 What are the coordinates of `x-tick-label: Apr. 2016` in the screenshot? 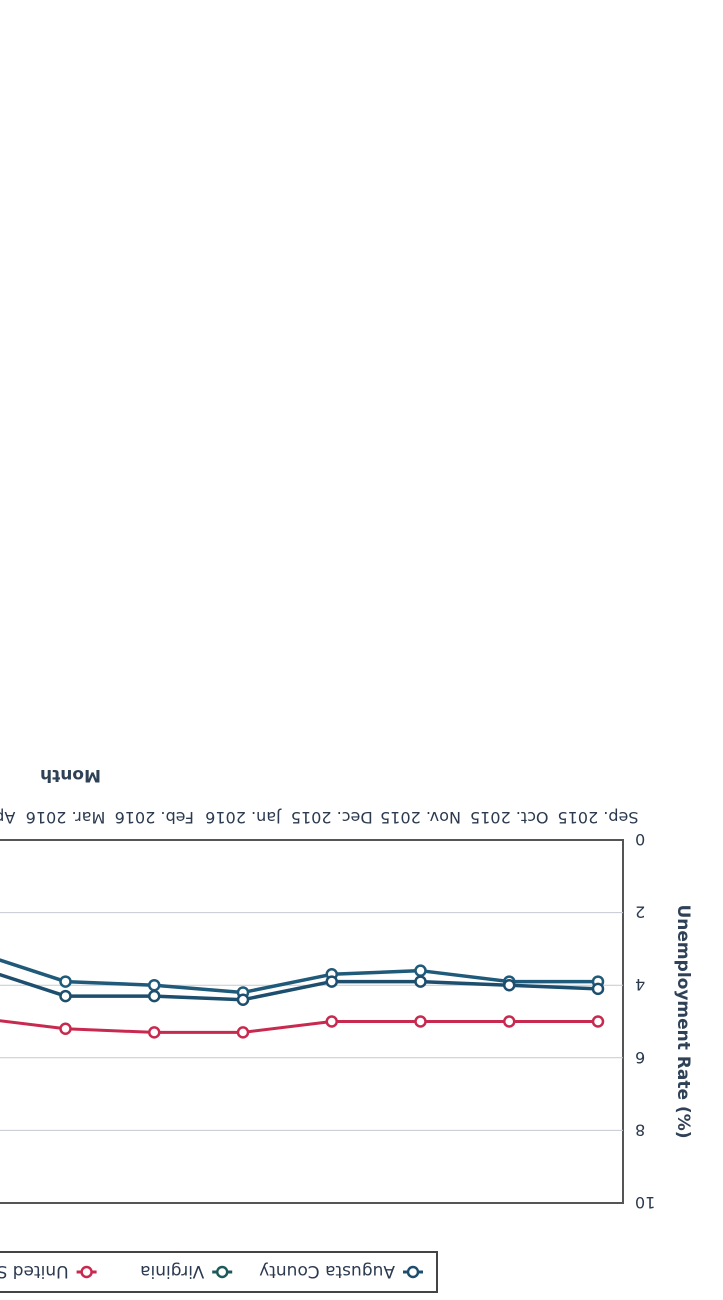 It's located at (7, 817).